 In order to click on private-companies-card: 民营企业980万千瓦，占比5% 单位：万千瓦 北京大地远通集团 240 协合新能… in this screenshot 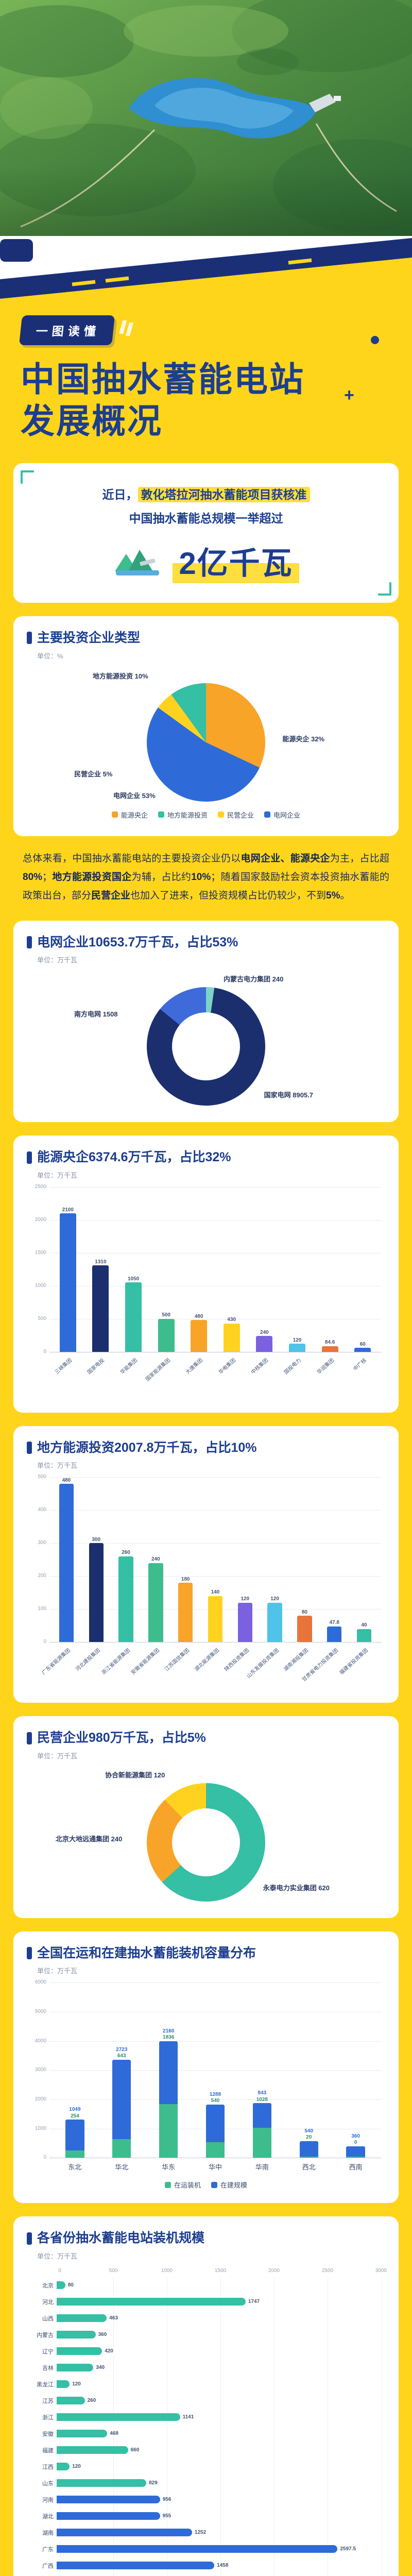, I will do `click(206, 1817)`.